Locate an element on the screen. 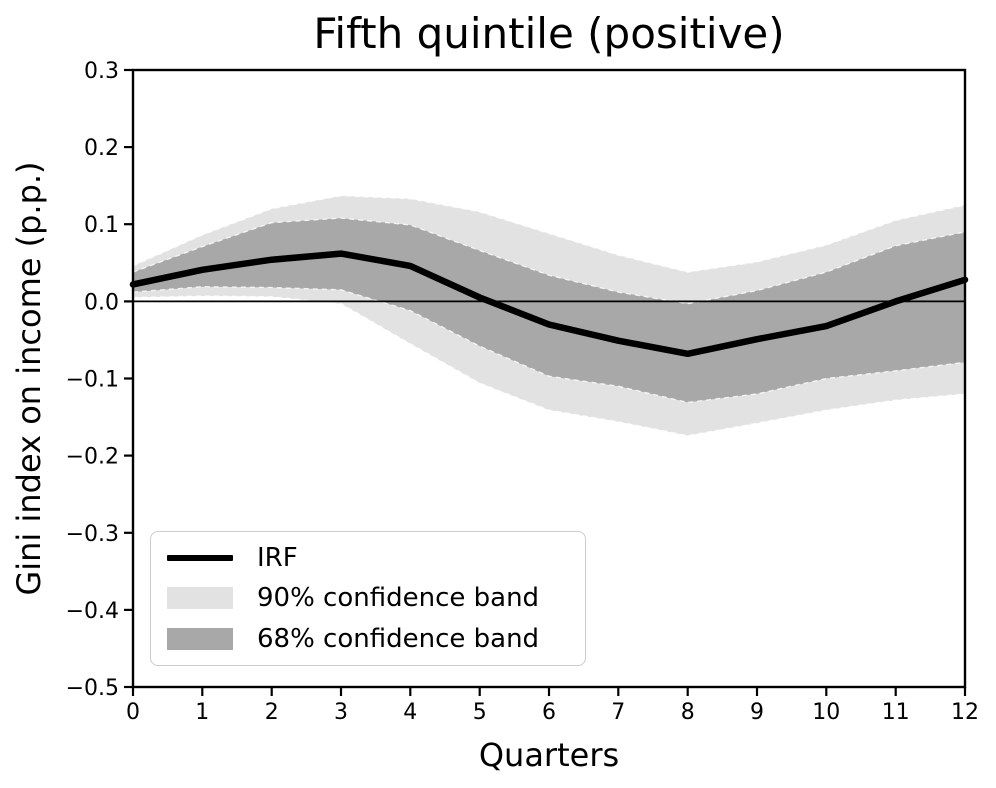  legend-item-68-band: 68% confidence band is located at coordinates (373, 639).